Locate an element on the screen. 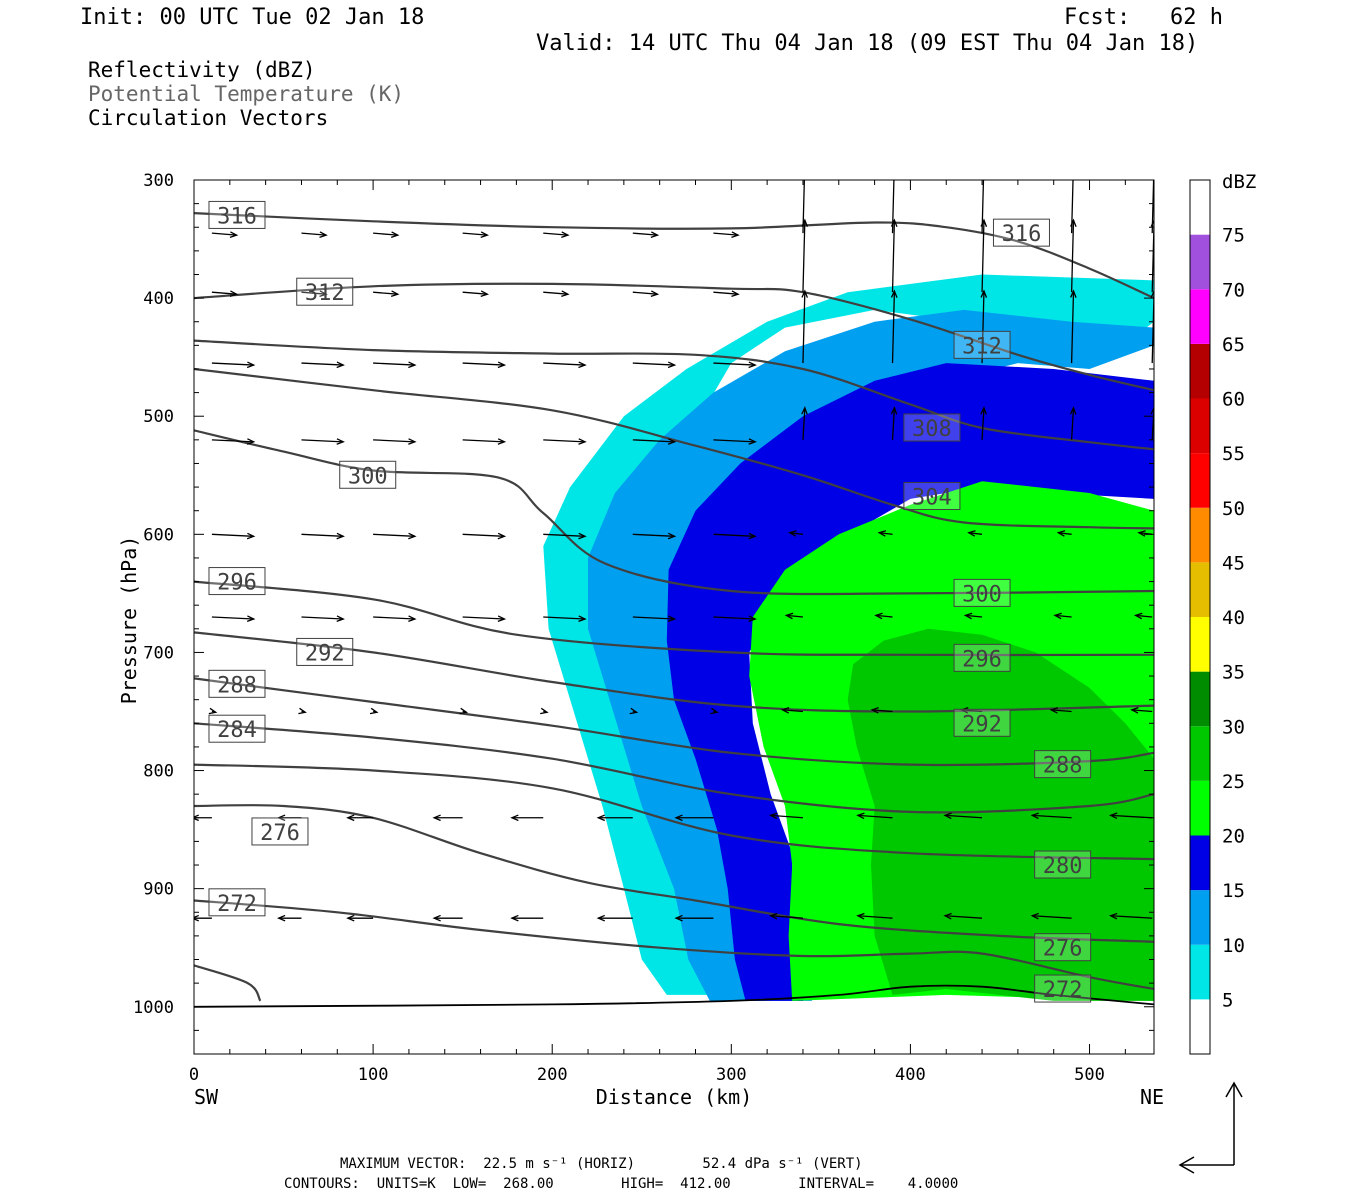 The height and width of the screenshot is (1200, 1350). legend-circulation-vectors: Circulation Vectors is located at coordinates (208, 118).